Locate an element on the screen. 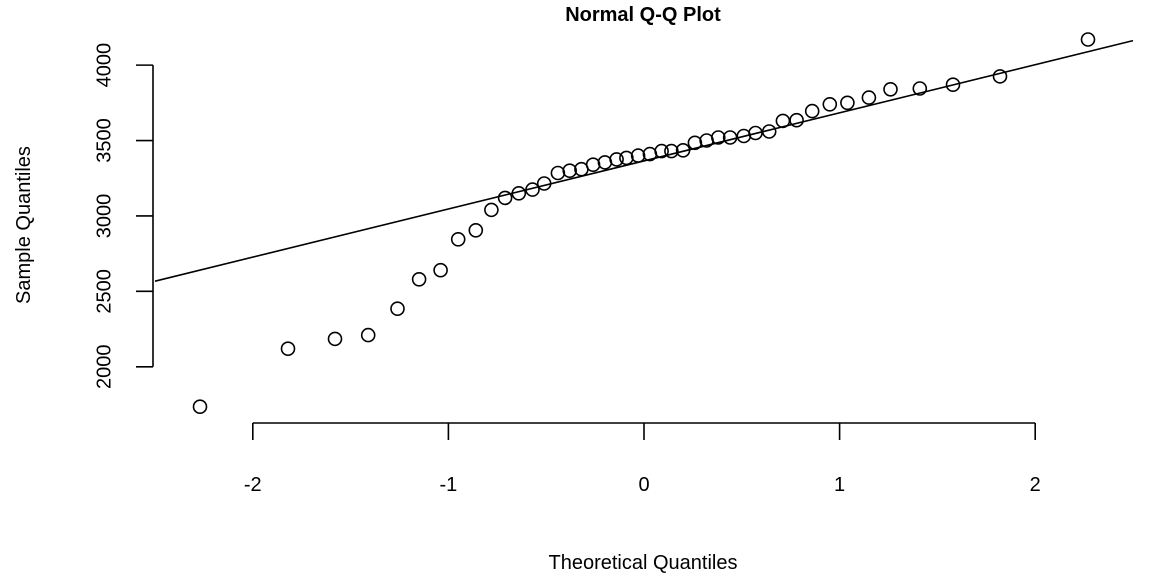 The height and width of the screenshot is (576, 1152). y-axis-ticks: 2000 2500 3000 3500 4000 is located at coordinates (123, 216).